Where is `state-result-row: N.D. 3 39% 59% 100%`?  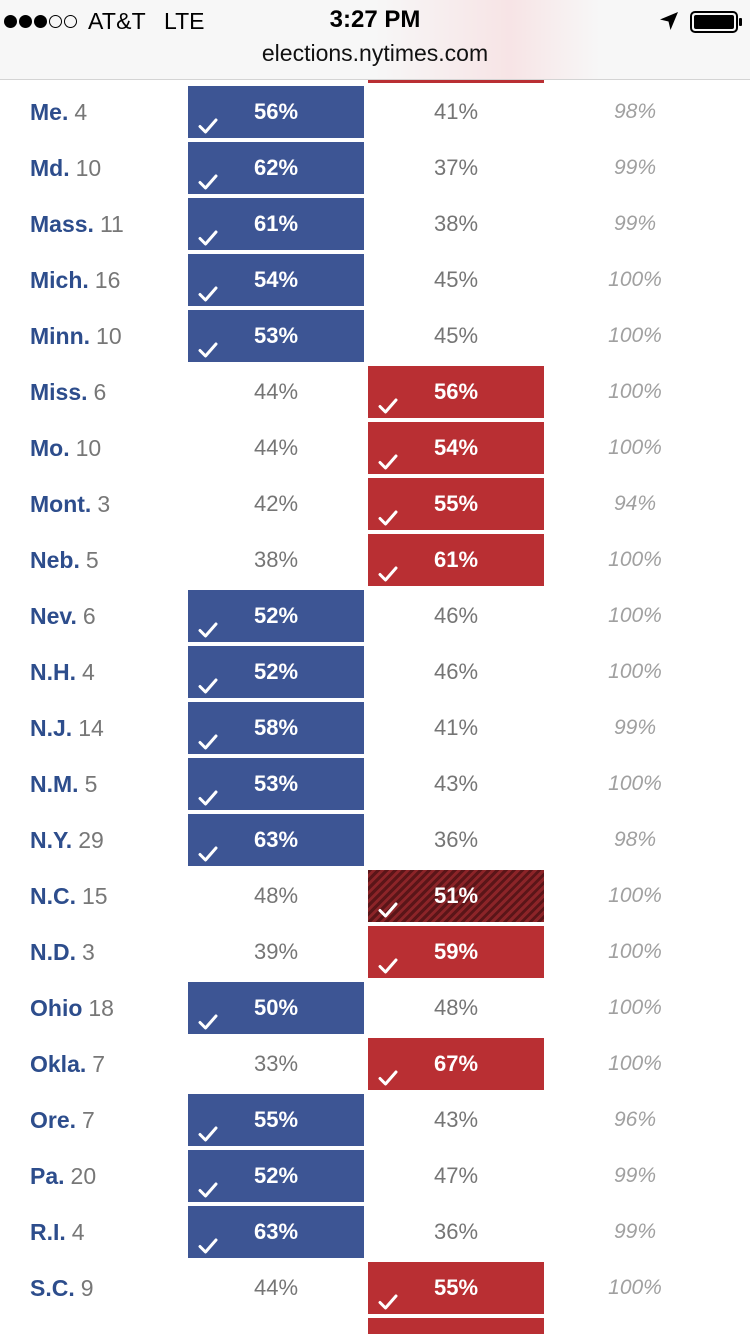 state-result-row: N.D. 3 39% 59% 100% is located at coordinates (375, 954).